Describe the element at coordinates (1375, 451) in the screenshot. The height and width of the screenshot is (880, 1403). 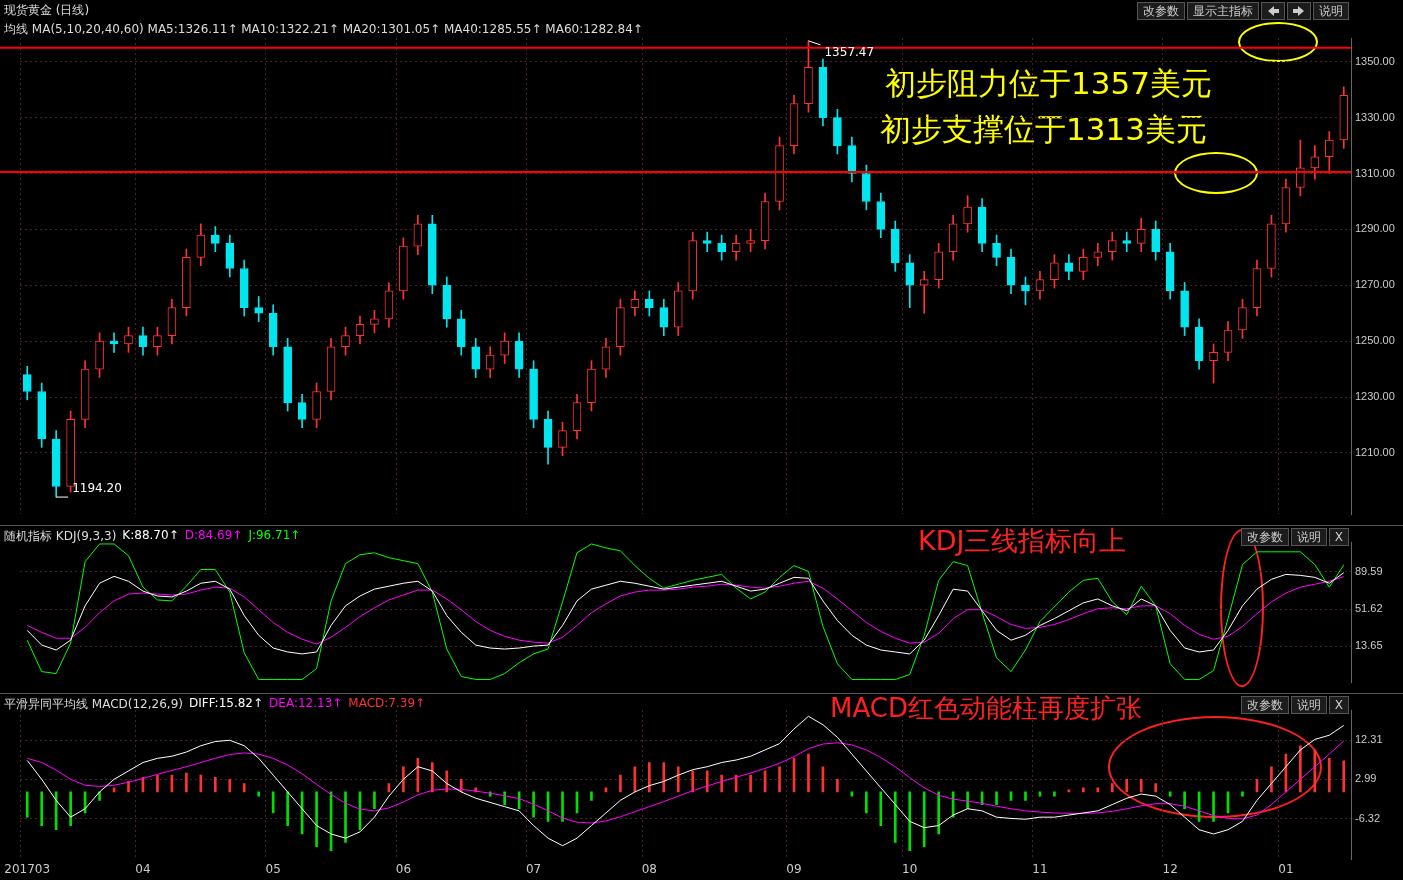
I see `y-tick-label: 1210.00` at that location.